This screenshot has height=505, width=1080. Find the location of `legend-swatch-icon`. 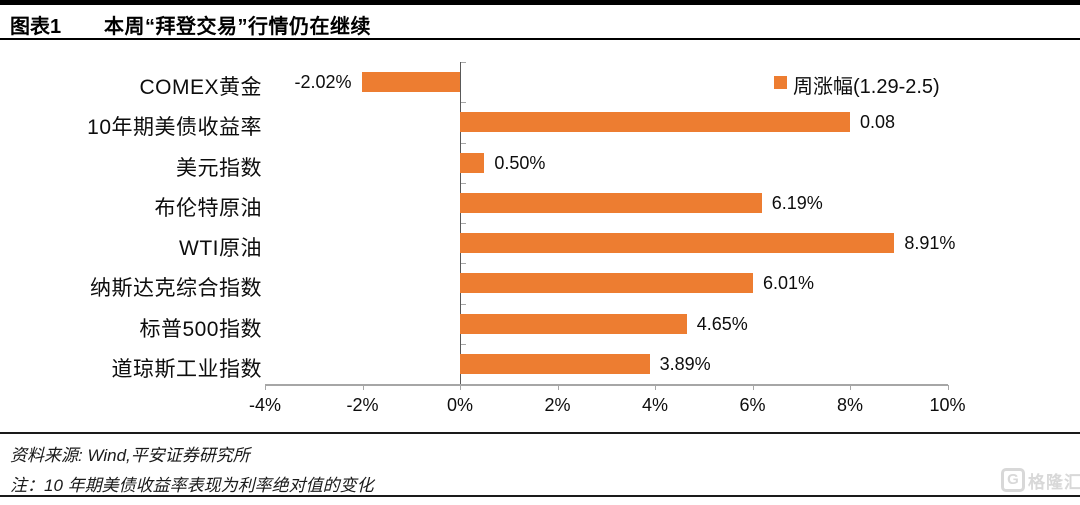

legend-swatch-icon is located at coordinates (780, 82).